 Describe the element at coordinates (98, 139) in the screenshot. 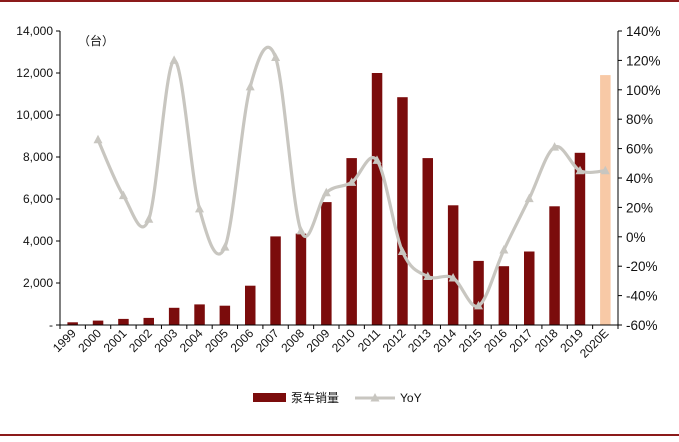

I see `yoy-point-2000` at that location.